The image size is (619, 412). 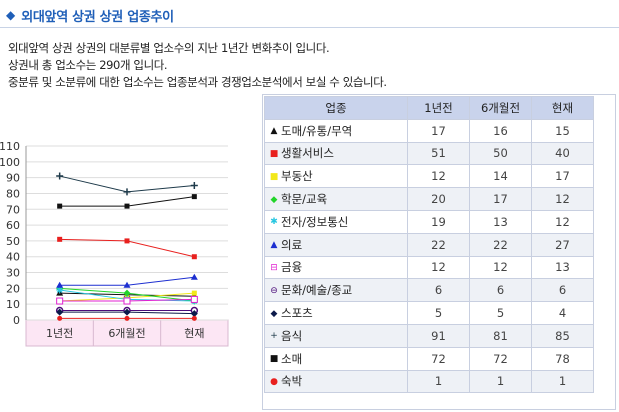 What do you see at coordinates (429, 221) in the screenshot?
I see `table-row: ✱ 전자/정보통신 19 13 12` at bounding box center [429, 221].